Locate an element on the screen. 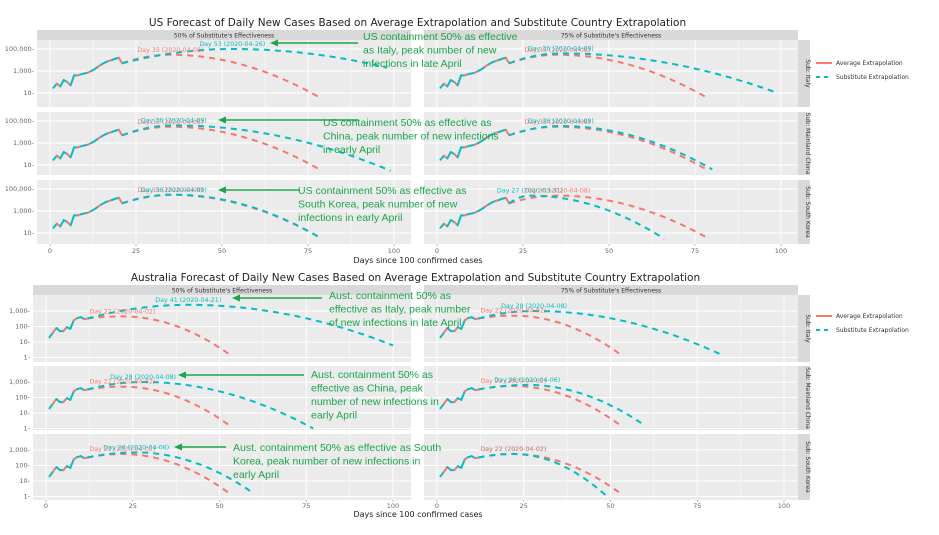  facet-panel: Day 22 (2020-04-02)Day 28 (2020-04-08) is located at coordinates (611, 328).